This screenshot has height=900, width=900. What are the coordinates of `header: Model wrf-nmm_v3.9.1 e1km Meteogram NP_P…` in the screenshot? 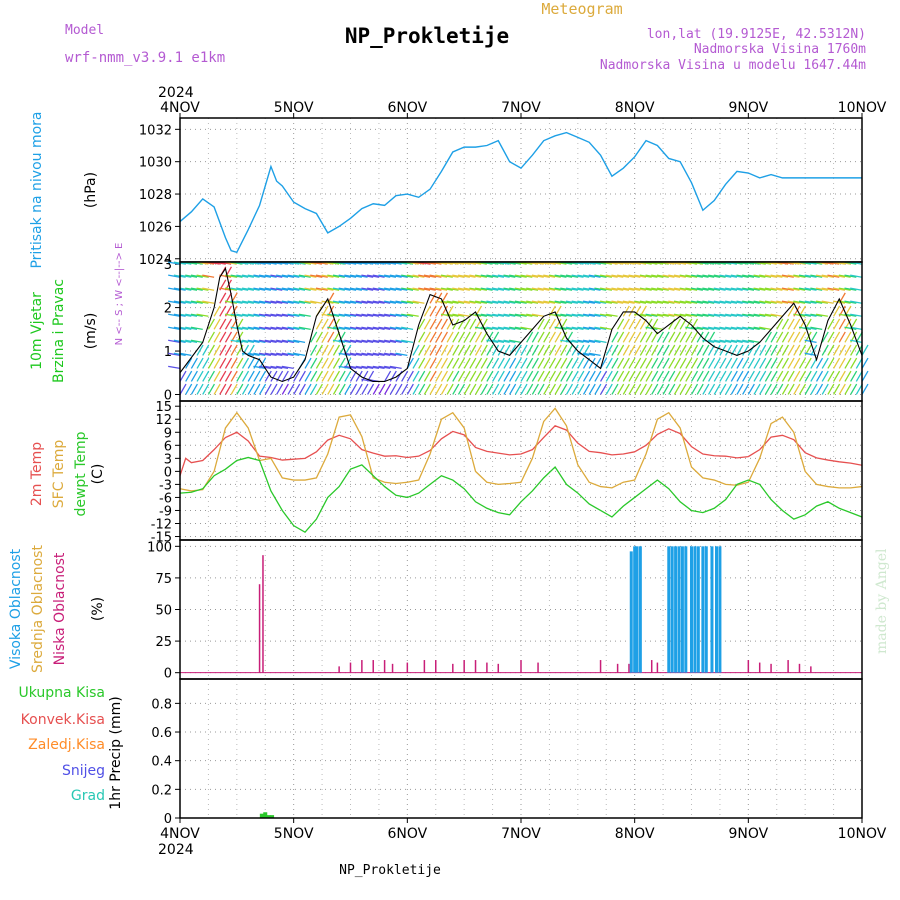 It's located at (465, 36).